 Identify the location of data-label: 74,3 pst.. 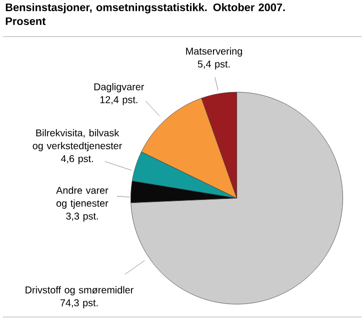
(79, 303).